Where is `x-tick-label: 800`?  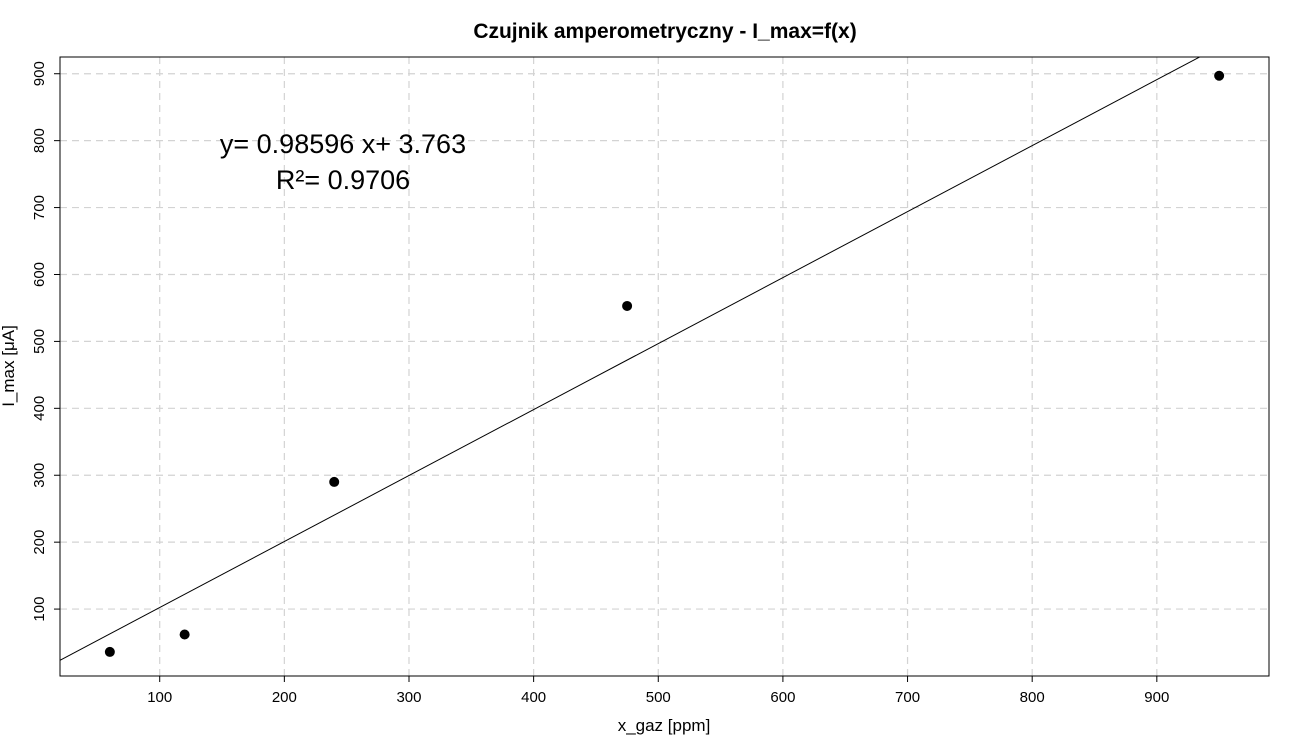 x-tick-label: 800 is located at coordinates (1032, 697).